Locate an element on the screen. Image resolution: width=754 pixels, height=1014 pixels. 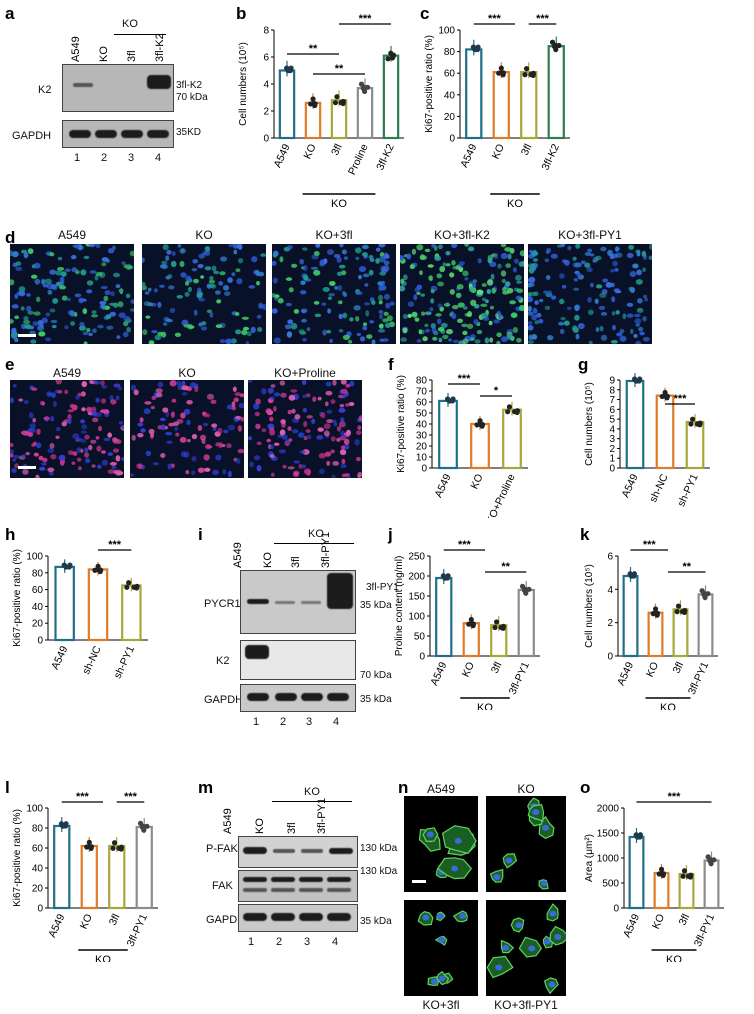
y-tick-label: 60 is located at coordinates (38, 590).